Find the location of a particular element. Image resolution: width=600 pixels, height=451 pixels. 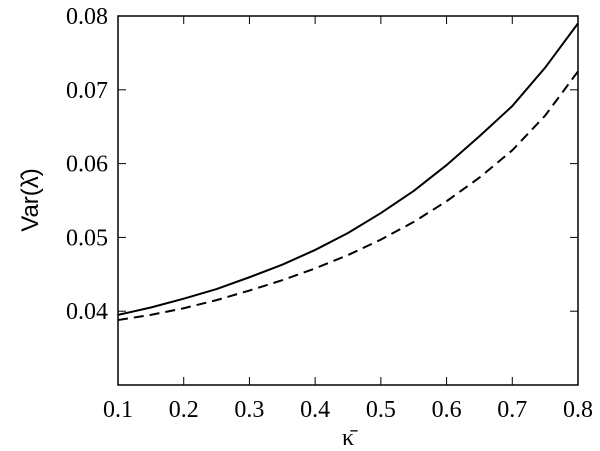

y-tick-label: 0.04 is located at coordinates (87, 312).